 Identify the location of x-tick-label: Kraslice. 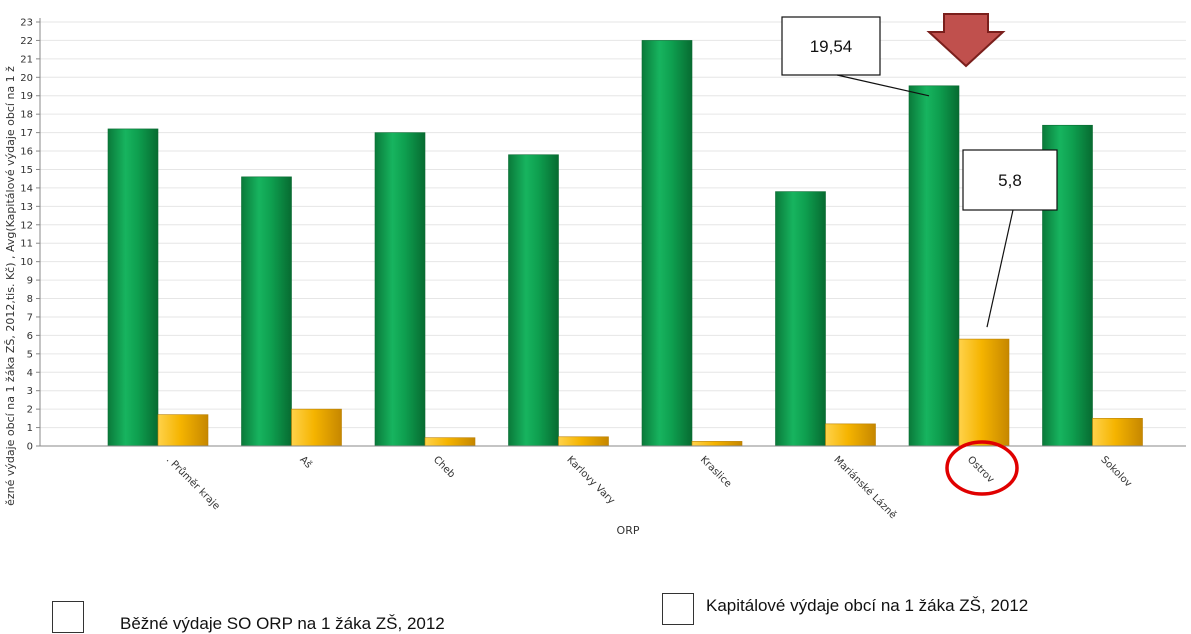
(716, 472).